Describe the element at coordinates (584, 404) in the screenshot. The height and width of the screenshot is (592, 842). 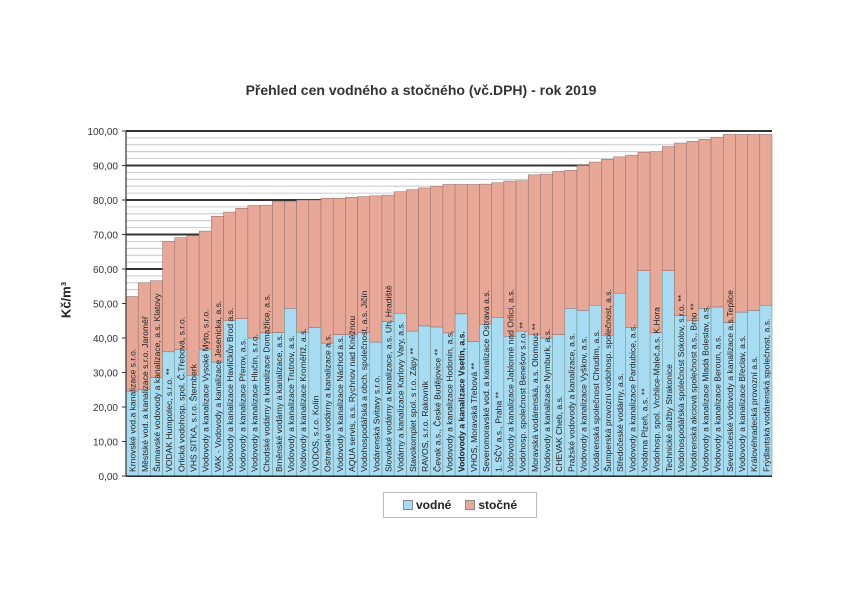
I see `category-label: Vodovody a kanalizace Vyškov, a.s.` at that location.